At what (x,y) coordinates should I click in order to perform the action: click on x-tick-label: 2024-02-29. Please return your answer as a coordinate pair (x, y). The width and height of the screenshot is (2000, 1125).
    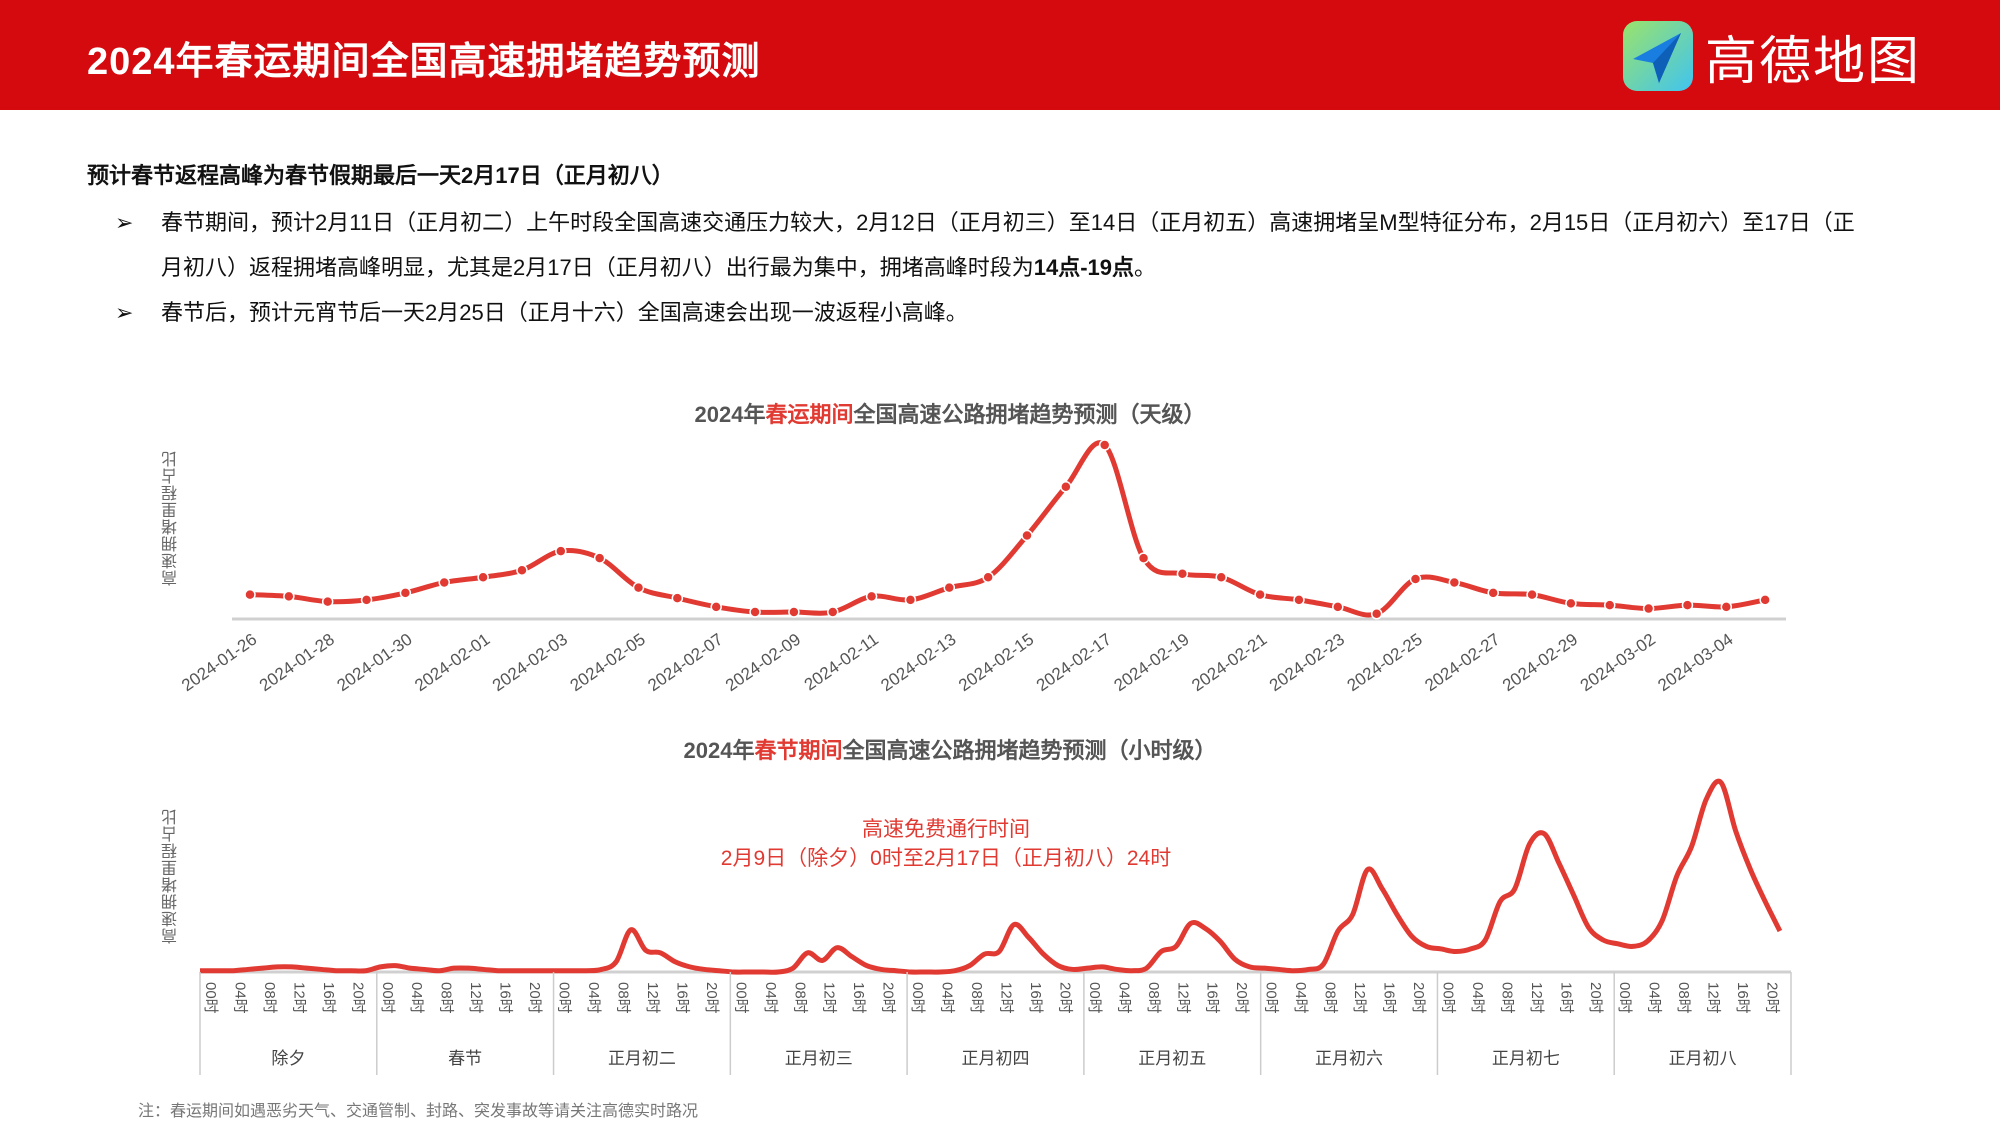
    Looking at the image, I should click on (1540, 662).